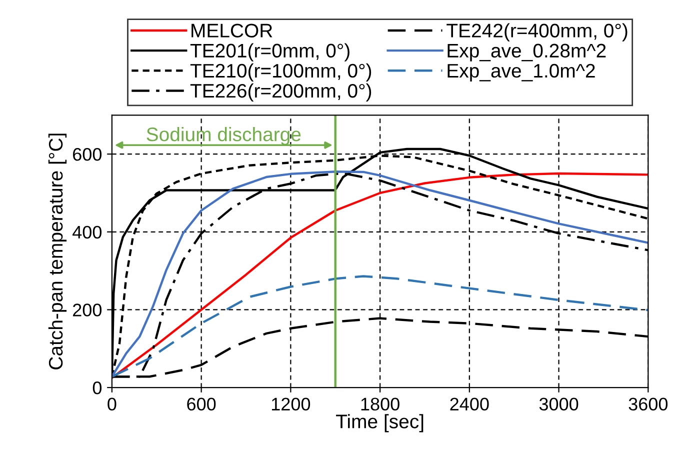 Image resolution: width=691 pixels, height=457 pixels. What do you see at coordinates (380, 423) in the screenshot?
I see `x-axis-title: Time [sec]` at bounding box center [380, 423].